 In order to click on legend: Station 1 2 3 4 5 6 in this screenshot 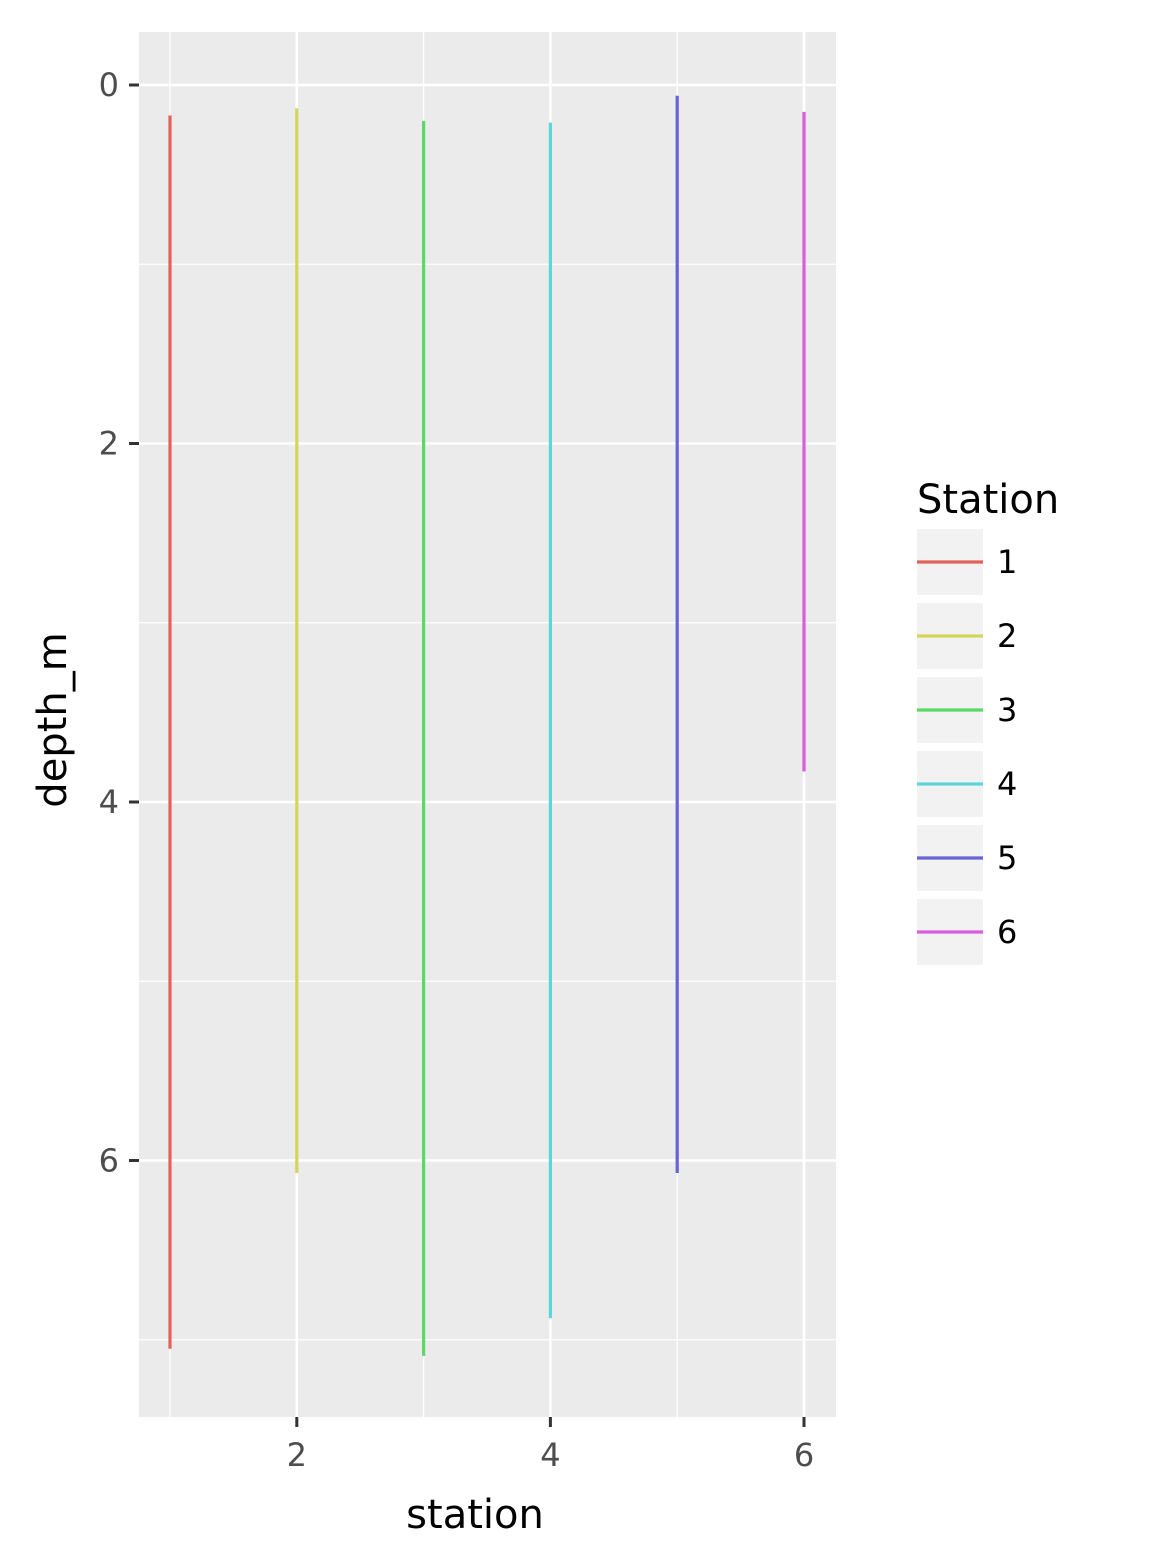, I will do `click(988, 721)`.